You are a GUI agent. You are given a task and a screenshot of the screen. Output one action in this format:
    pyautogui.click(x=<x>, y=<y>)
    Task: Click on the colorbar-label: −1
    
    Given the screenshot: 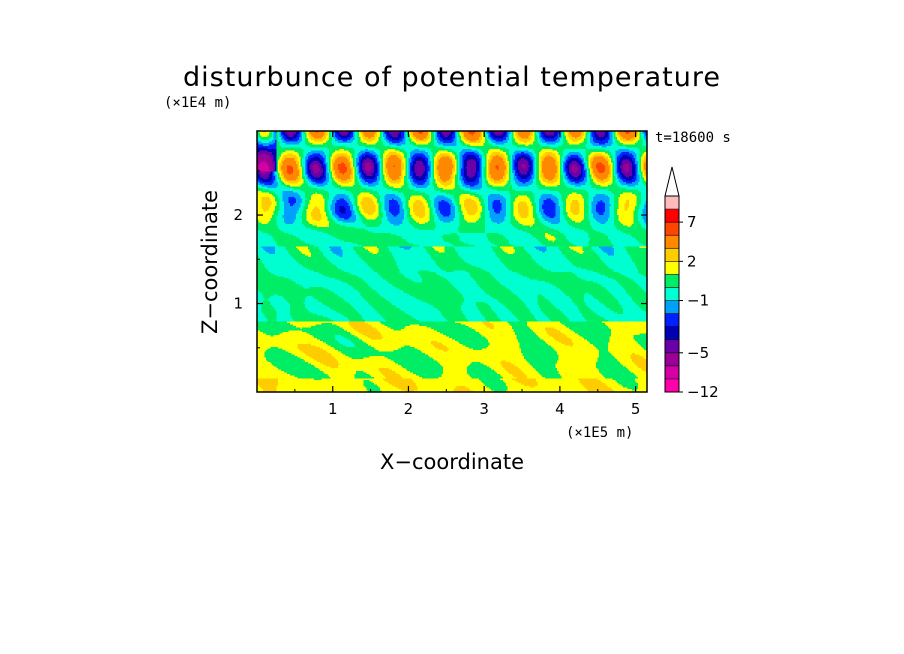 What is the action you would take?
    pyautogui.click(x=698, y=301)
    